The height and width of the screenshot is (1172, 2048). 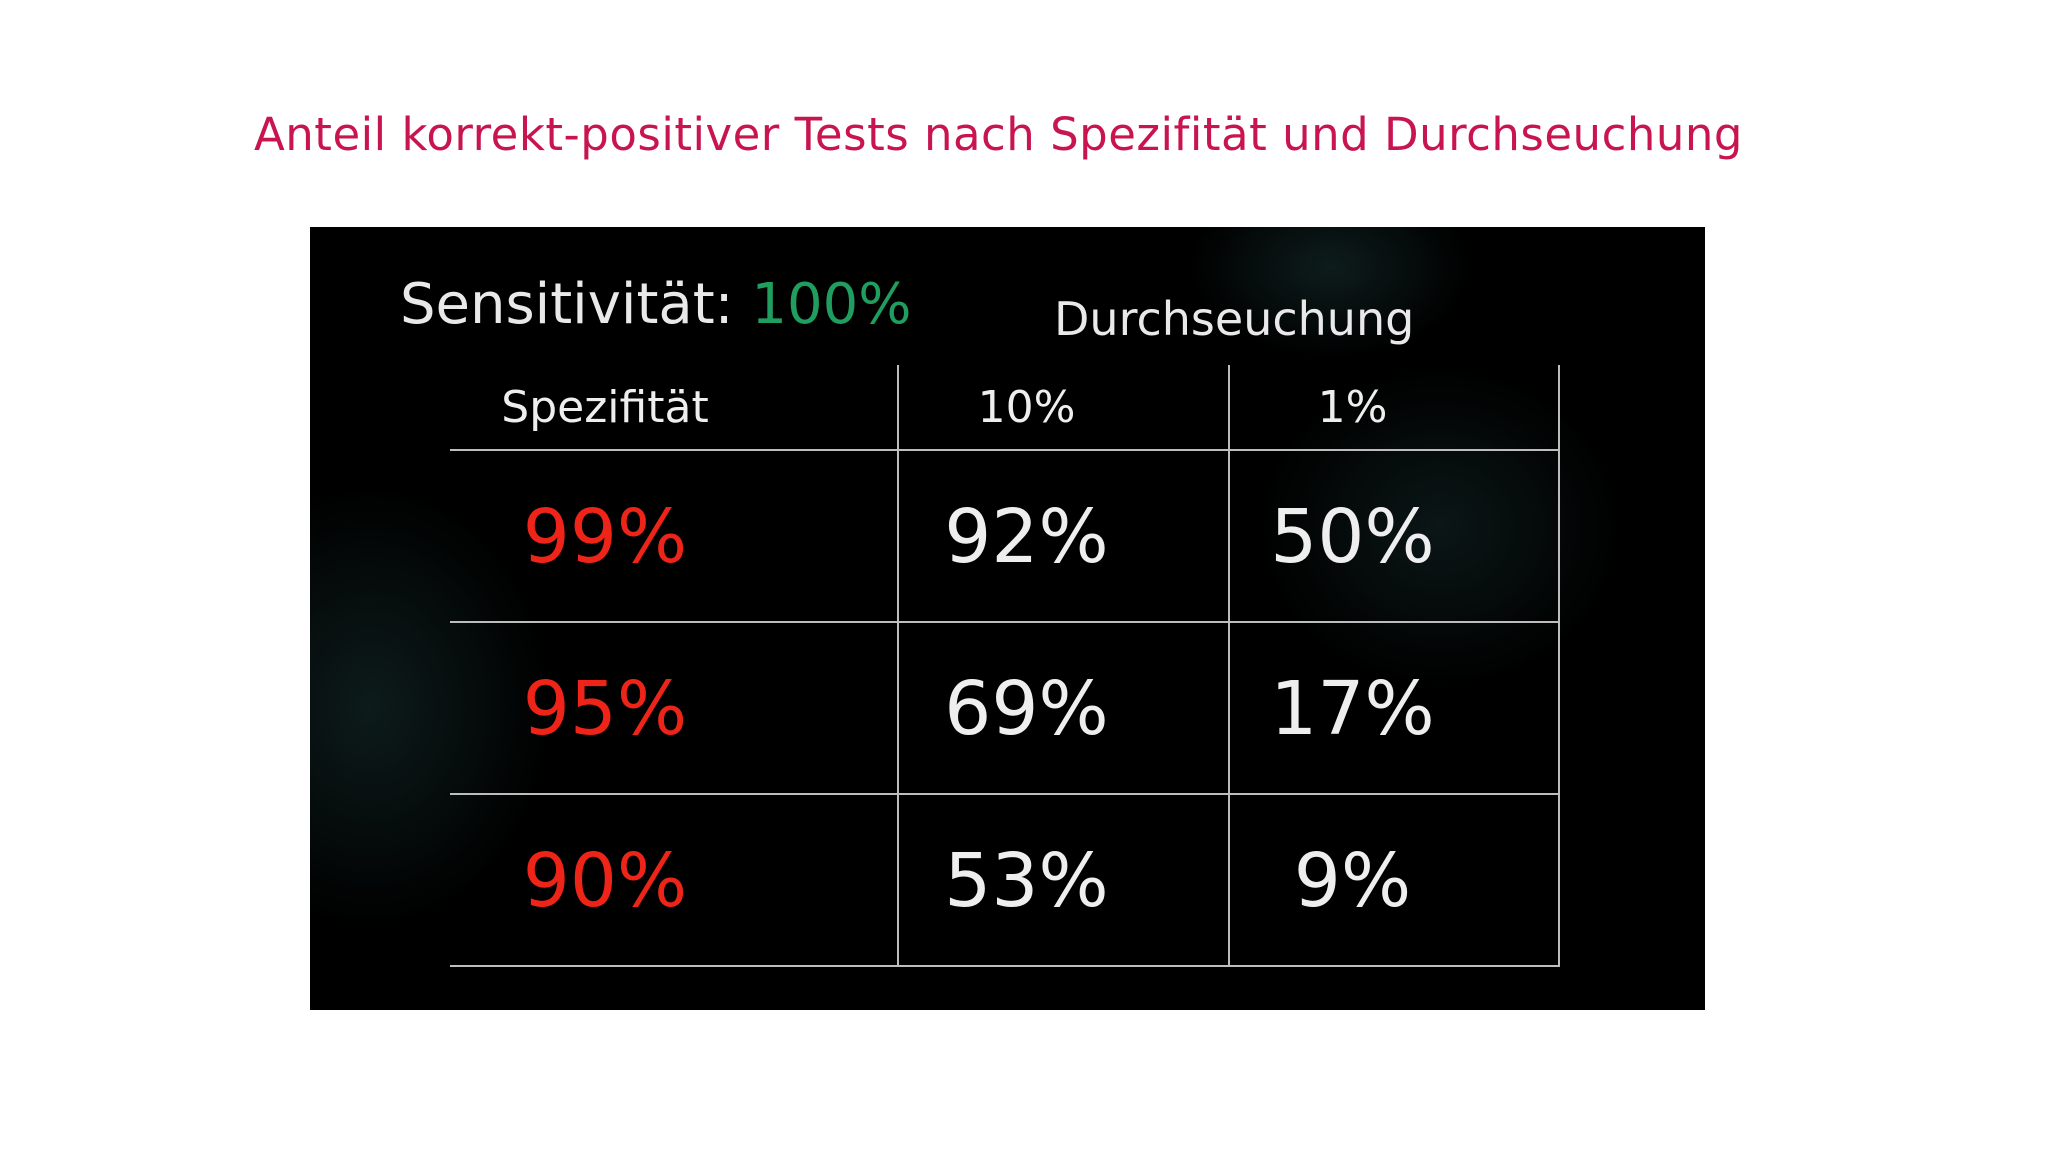 I want to click on cell-90-p1: 9%, so click(x=1352, y=881).